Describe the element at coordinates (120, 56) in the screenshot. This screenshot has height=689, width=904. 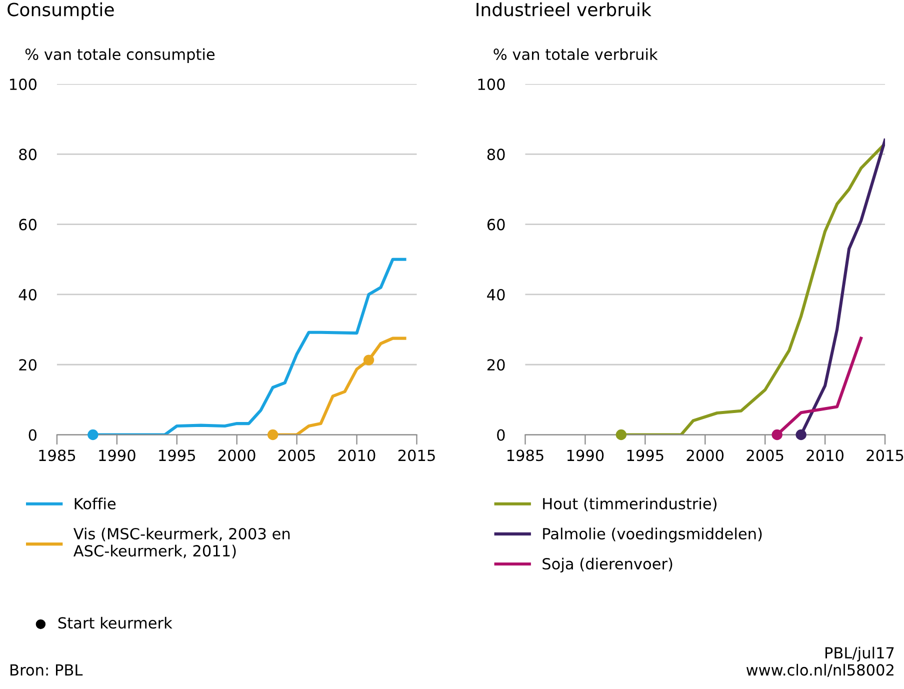
I see `y-axis-title: % van totale consumptie` at that location.